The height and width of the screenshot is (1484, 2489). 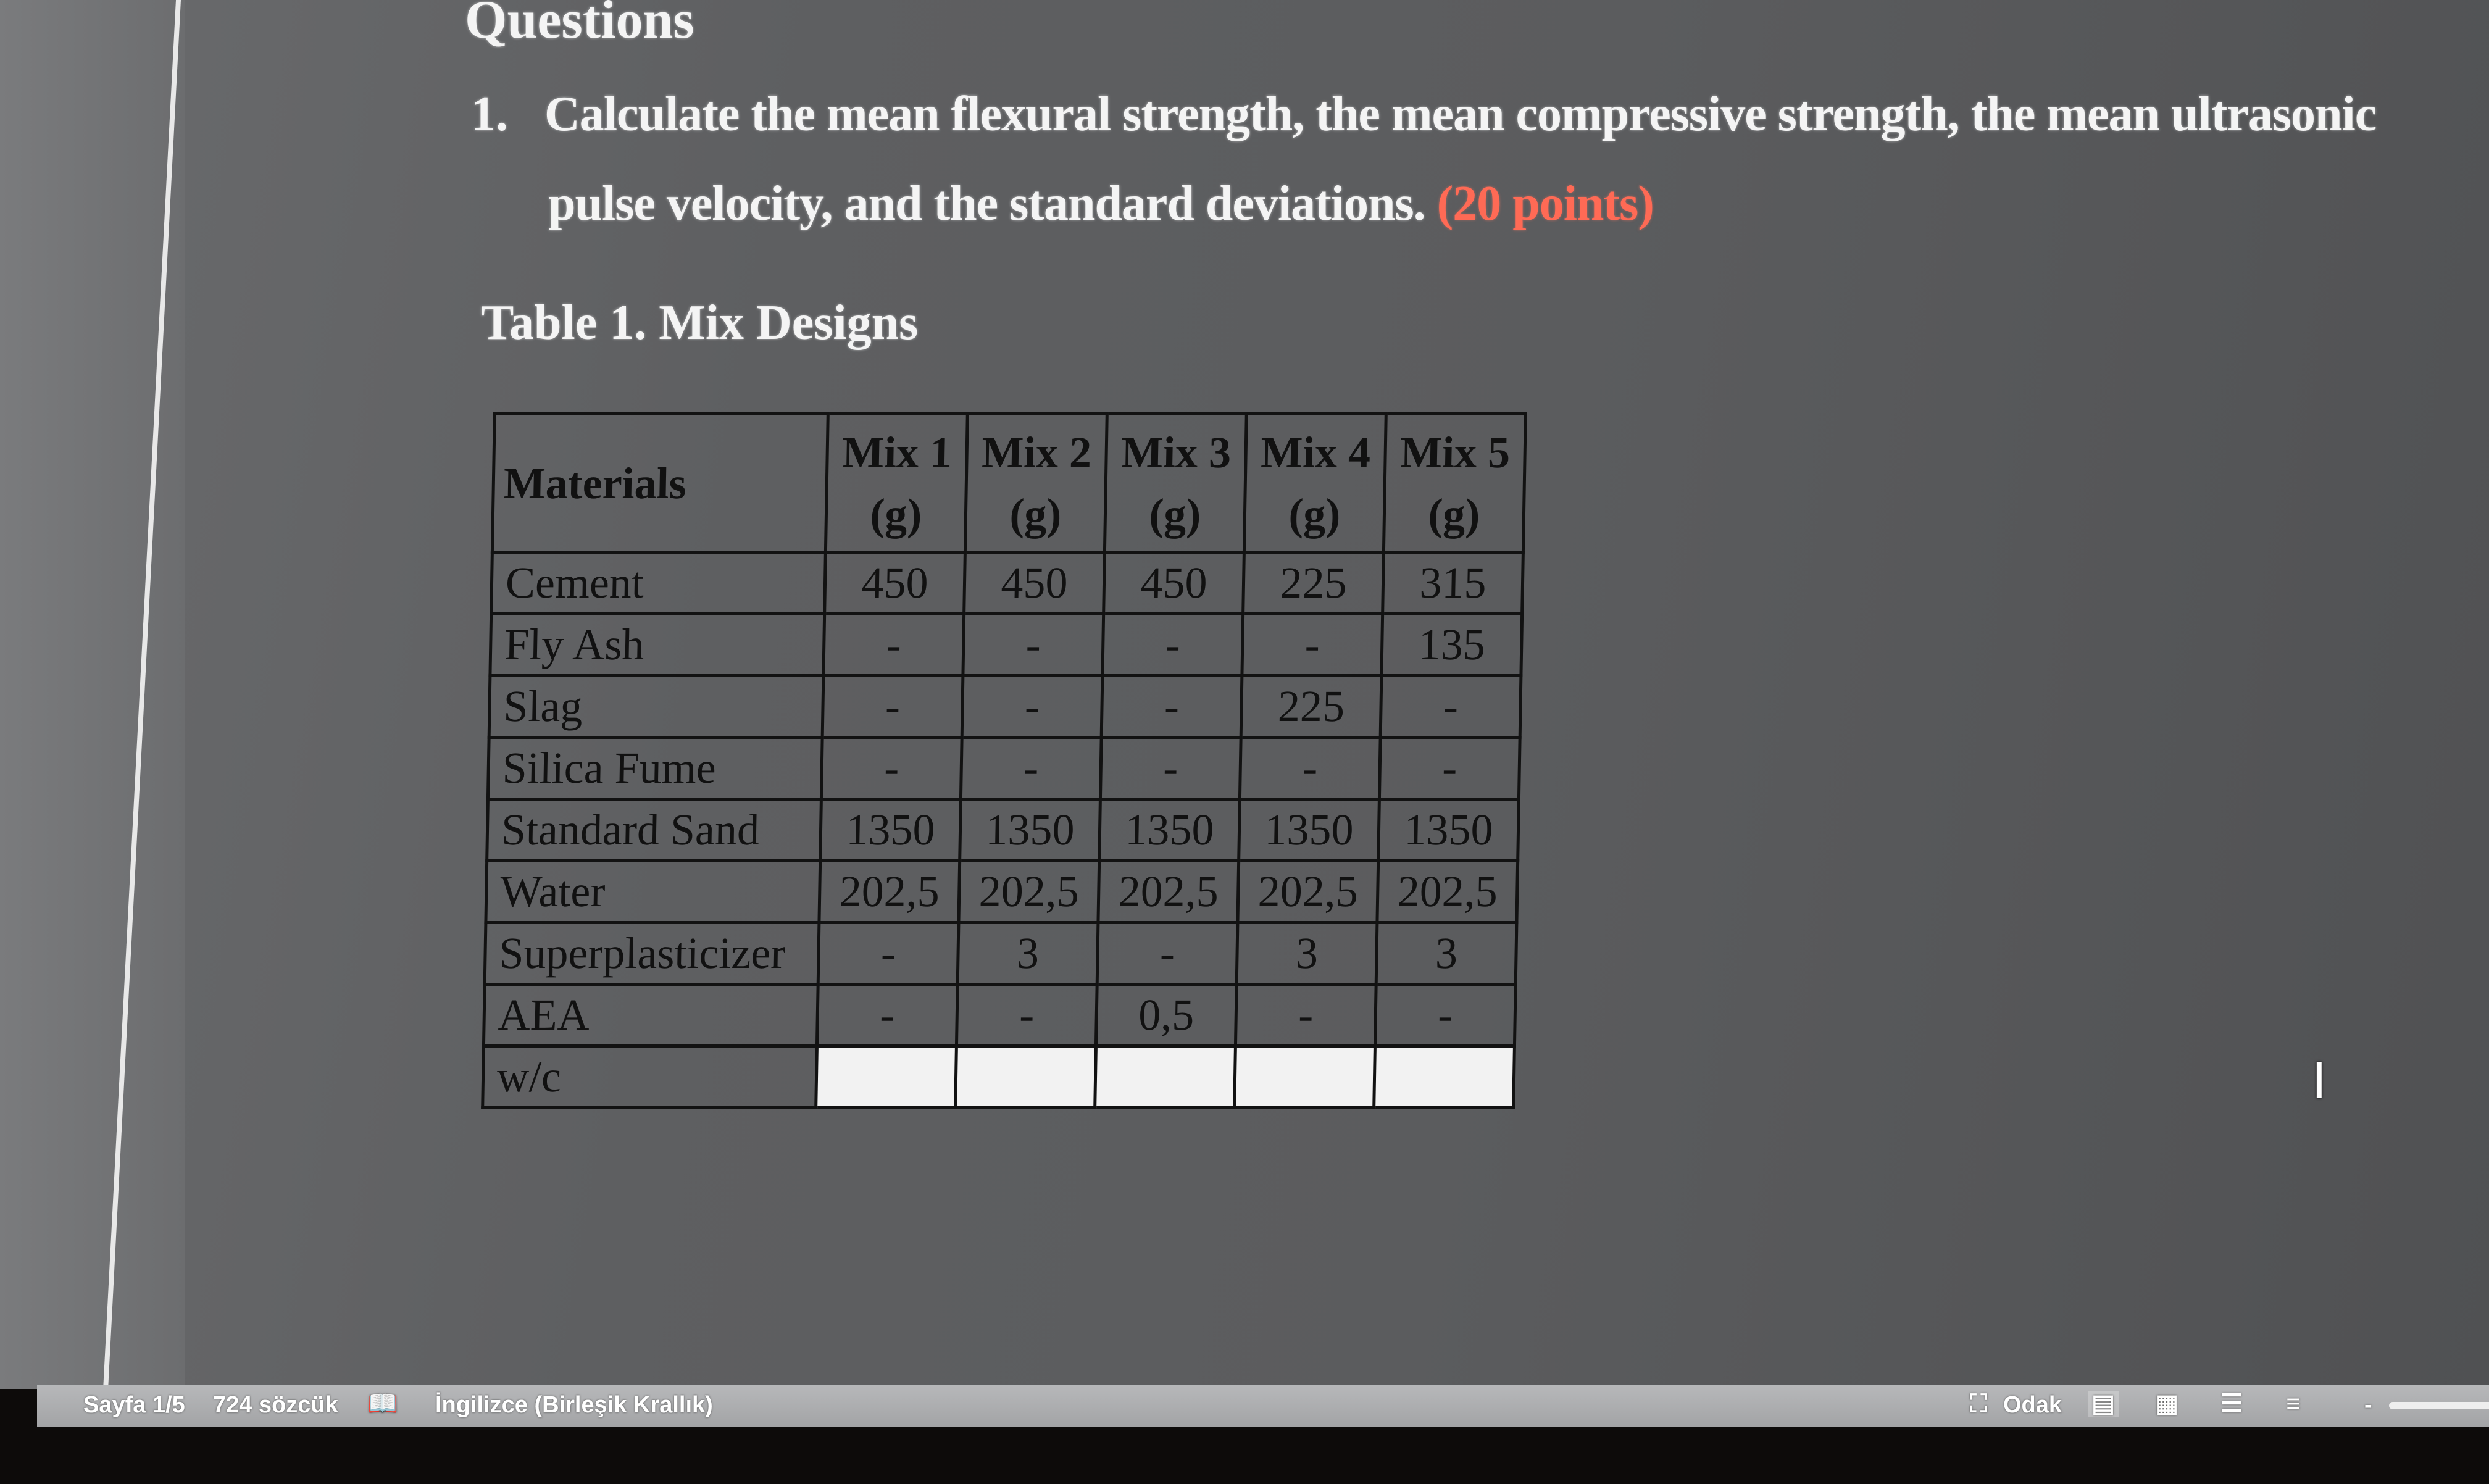 I want to click on text-cursor-ibeam: I, so click(x=2319, y=1081).